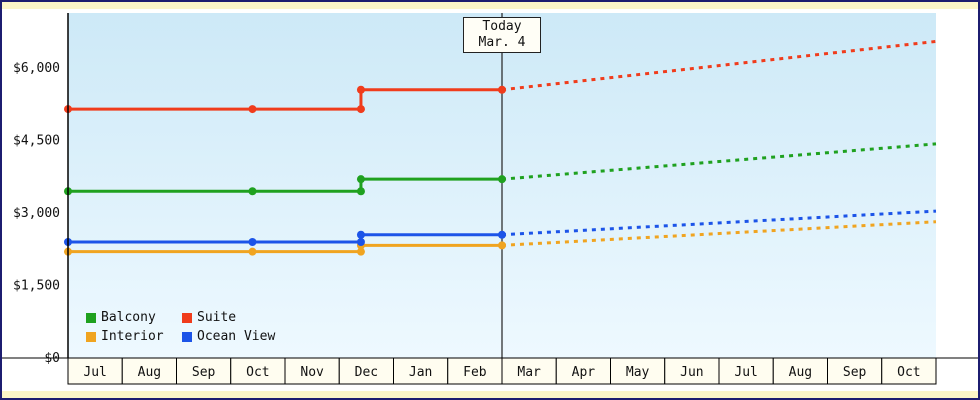 The height and width of the screenshot is (400, 980). What do you see at coordinates (91, 317) in the screenshot?
I see `legend-swatch-balcony` at bounding box center [91, 317].